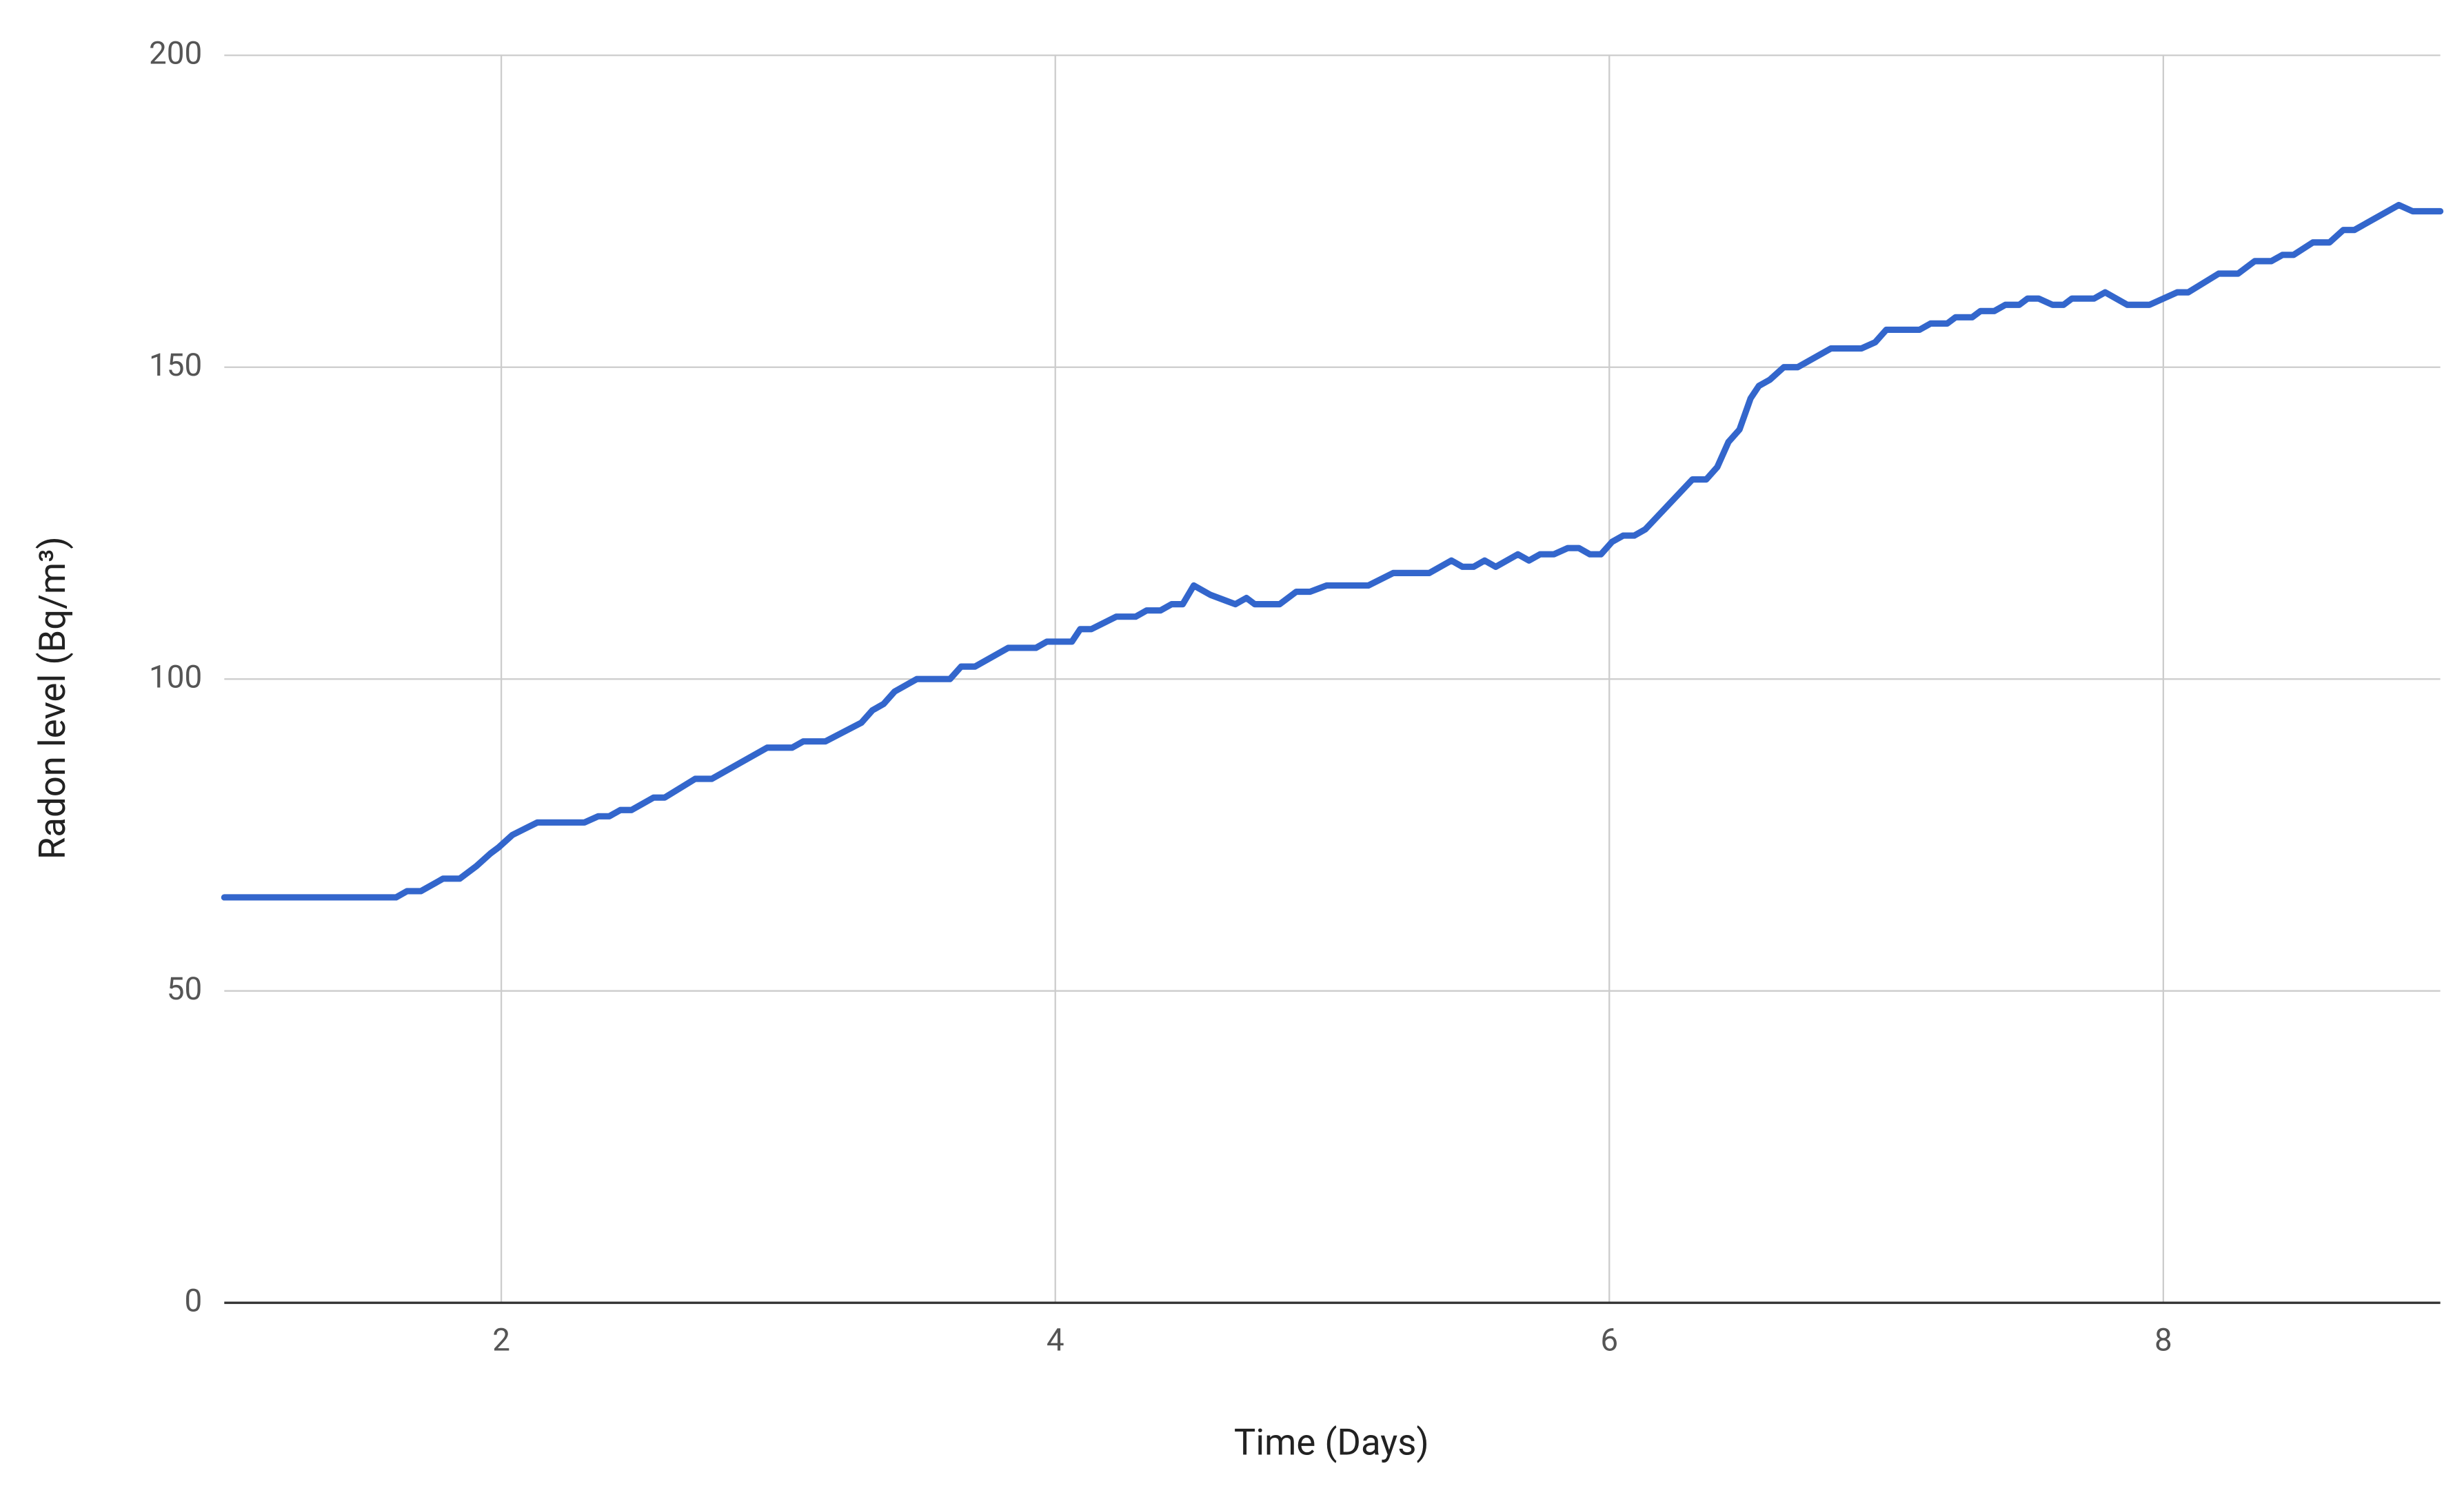  Describe the element at coordinates (501, 1340) in the screenshot. I see `x-tick-label: 2` at that location.